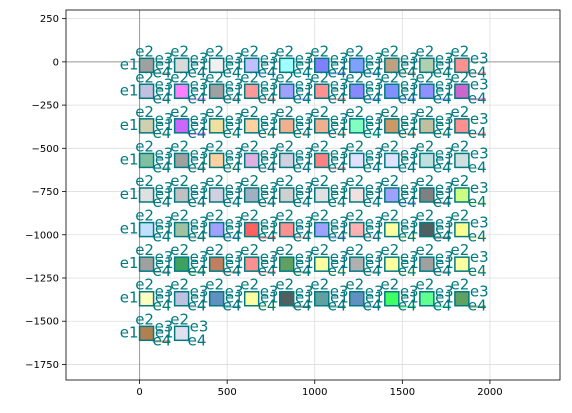  What do you see at coordinates (227, 392) in the screenshot?
I see `x-tick-label: 500` at bounding box center [227, 392].